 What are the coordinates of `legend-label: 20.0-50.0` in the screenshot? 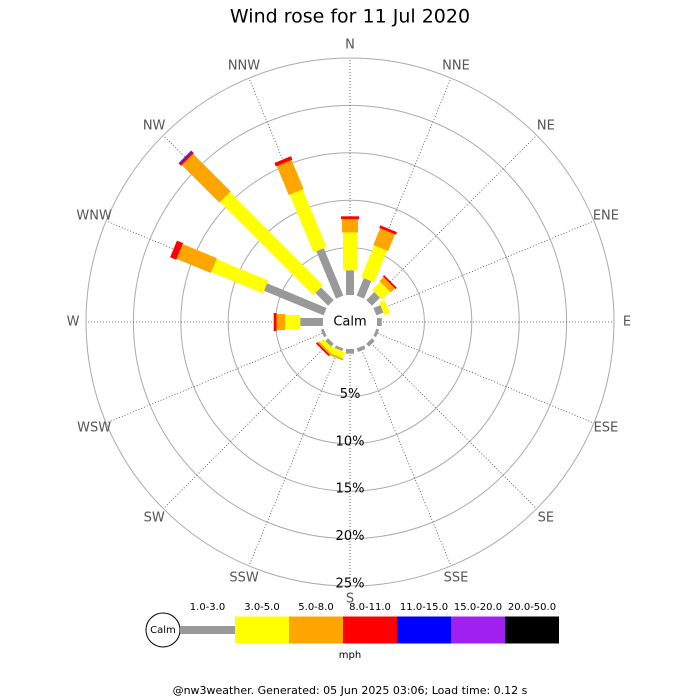 It's located at (532, 607).